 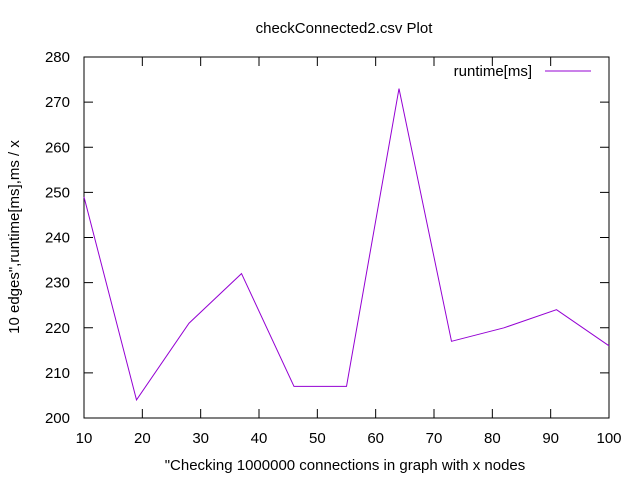 I want to click on x-tick-label: 50, so click(x=317, y=438).